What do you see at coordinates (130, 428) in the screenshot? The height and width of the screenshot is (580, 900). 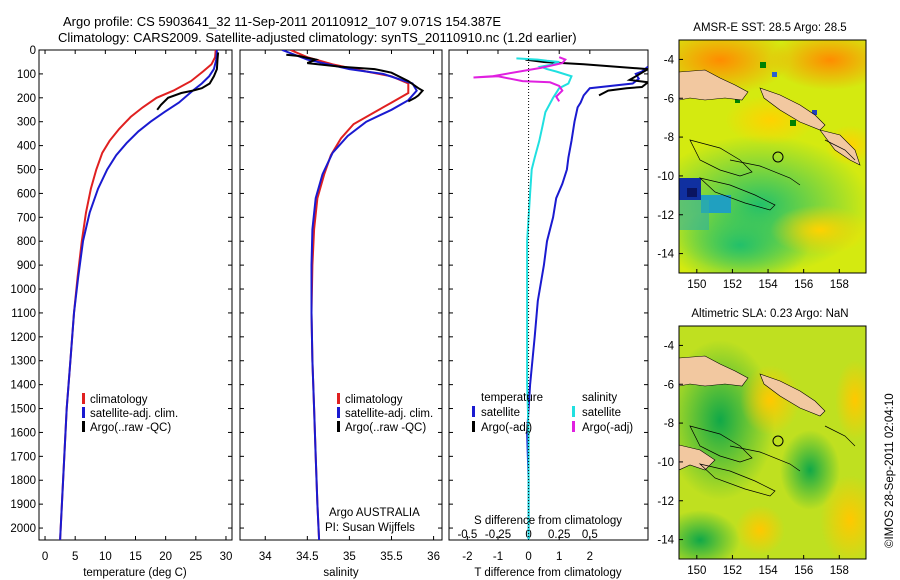 I see `legend-label-argo: Argo(..raw -QC)` at bounding box center [130, 428].